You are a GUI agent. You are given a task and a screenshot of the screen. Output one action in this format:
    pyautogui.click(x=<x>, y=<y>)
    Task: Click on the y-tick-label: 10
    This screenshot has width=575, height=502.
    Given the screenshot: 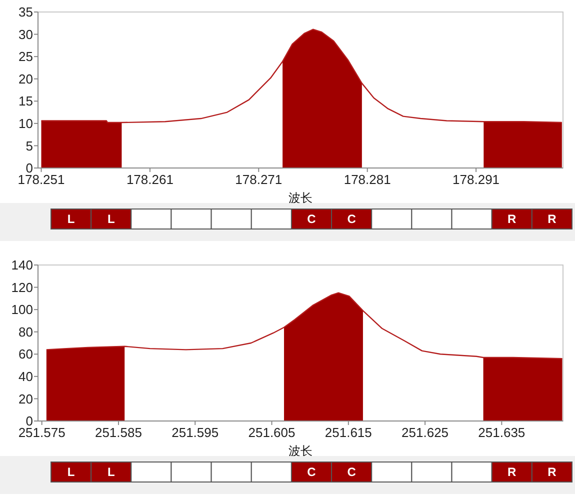 What is the action you would take?
    pyautogui.click(x=25, y=123)
    